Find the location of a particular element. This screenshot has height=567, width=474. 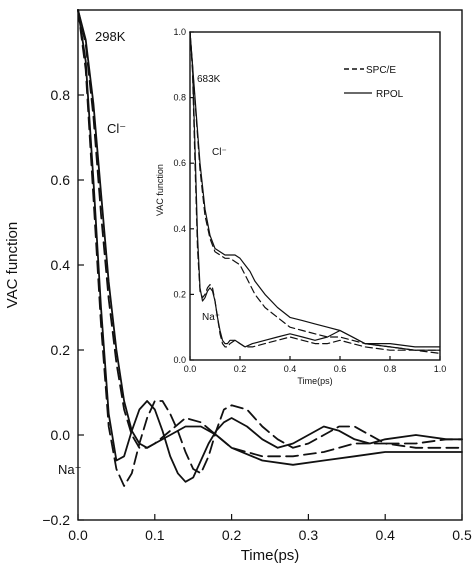

1-y-tick-label: 0.4 is located at coordinates (179, 229).